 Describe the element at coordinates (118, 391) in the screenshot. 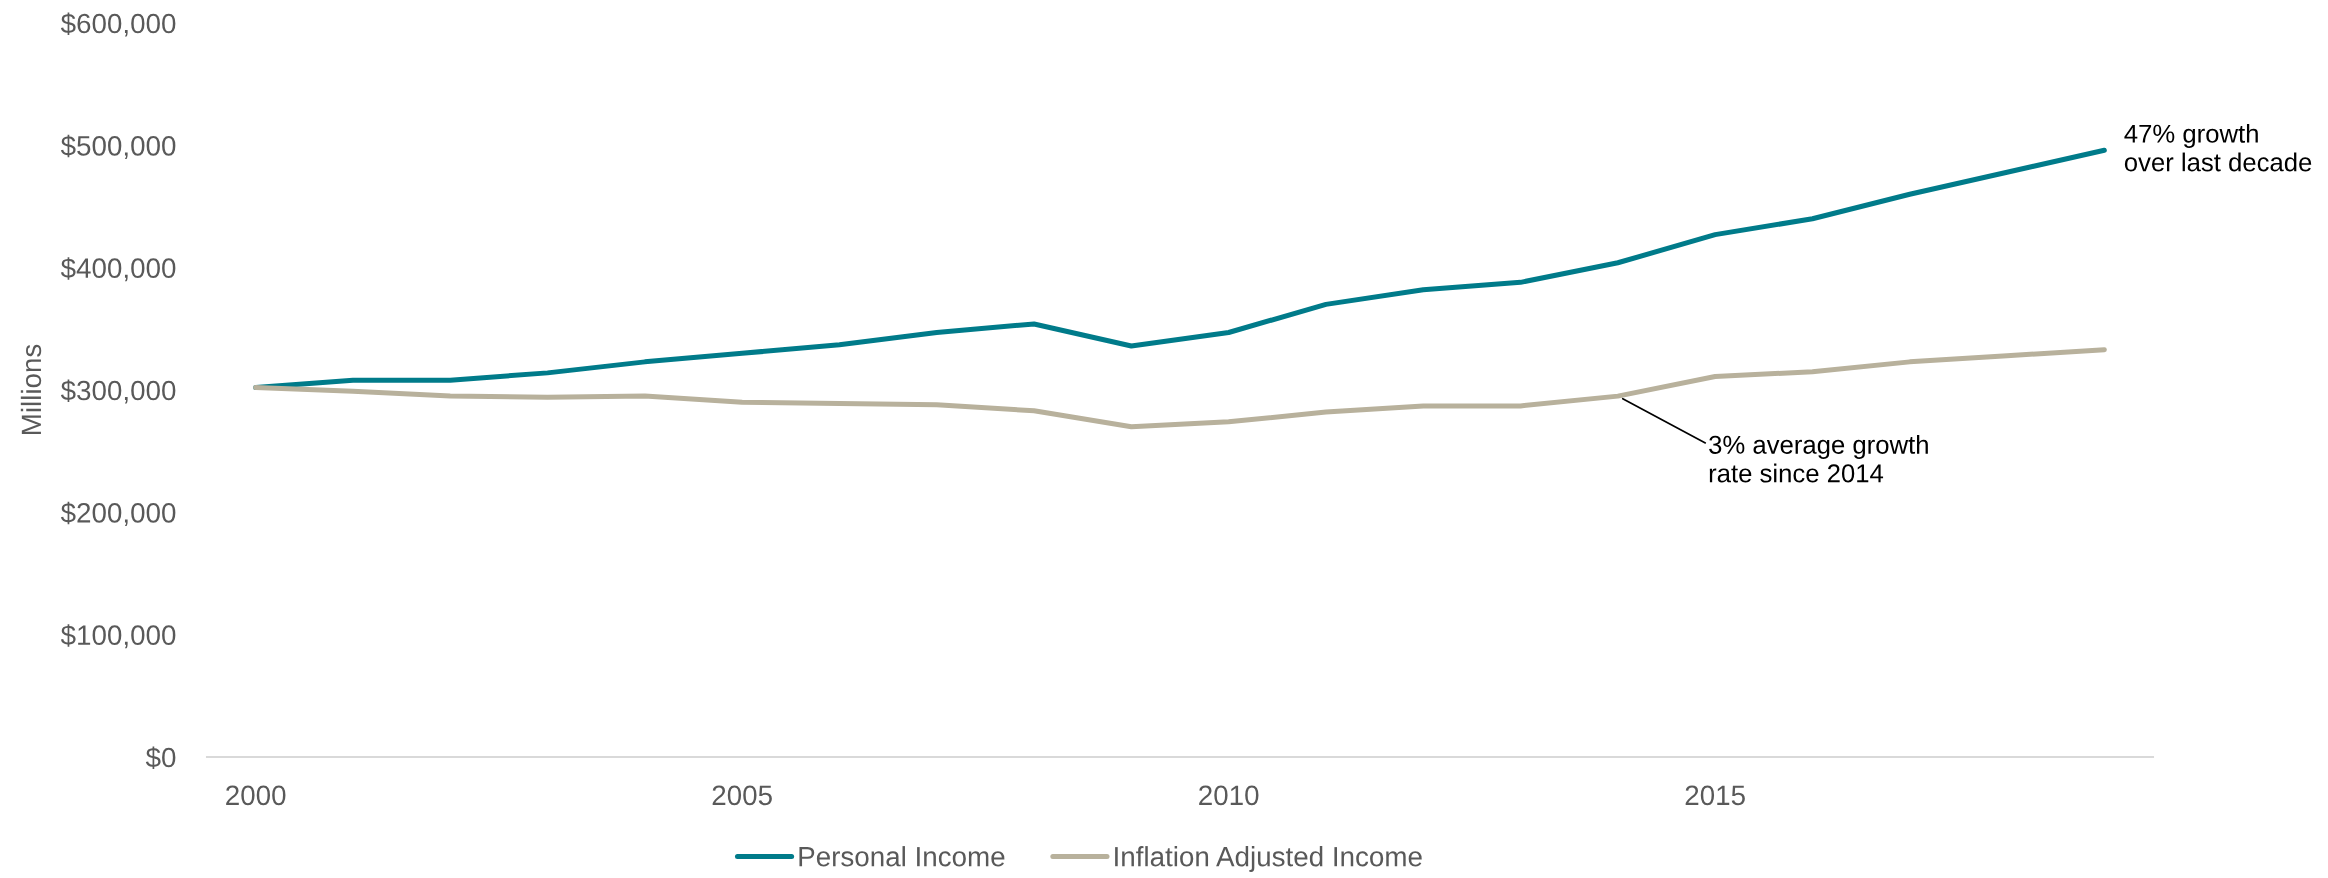

I see `y-tick-label: $300,000` at that location.